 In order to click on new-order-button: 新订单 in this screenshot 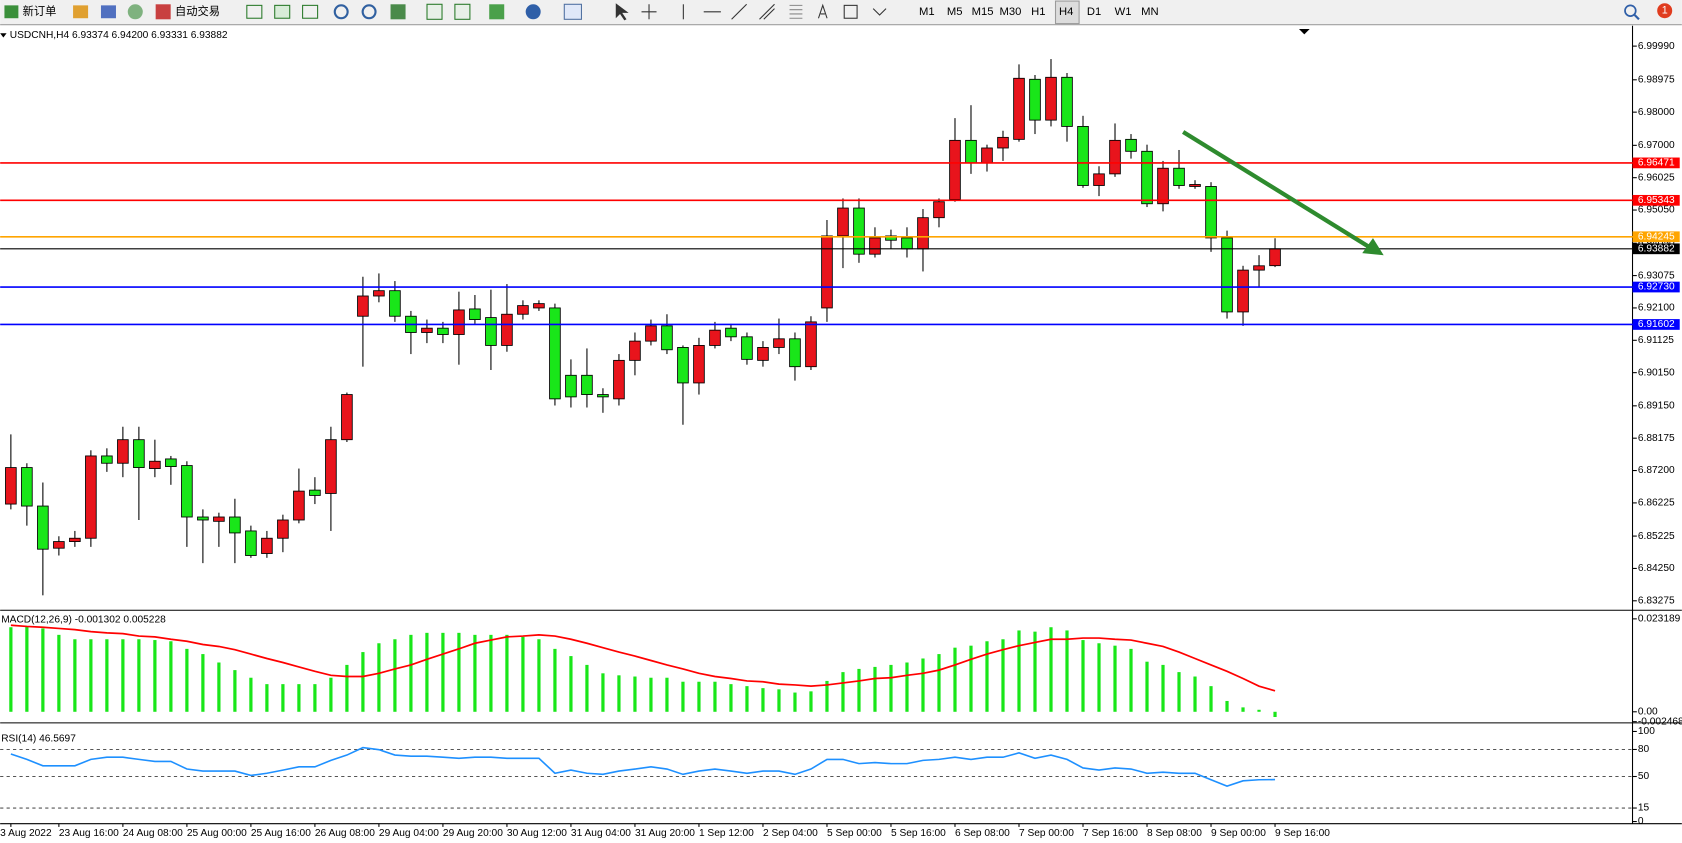, I will do `click(40, 11)`.